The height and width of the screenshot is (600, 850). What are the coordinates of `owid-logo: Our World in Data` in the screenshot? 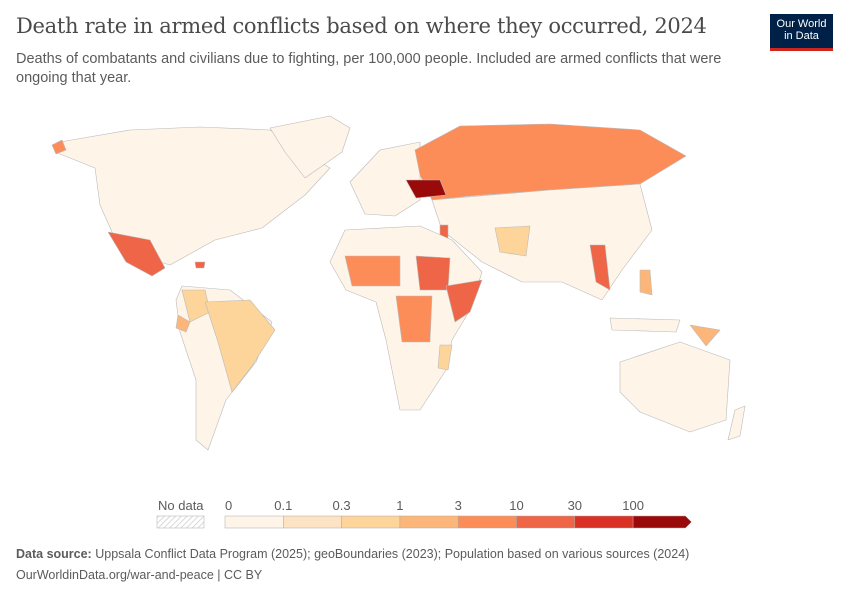 It's located at (801, 32).